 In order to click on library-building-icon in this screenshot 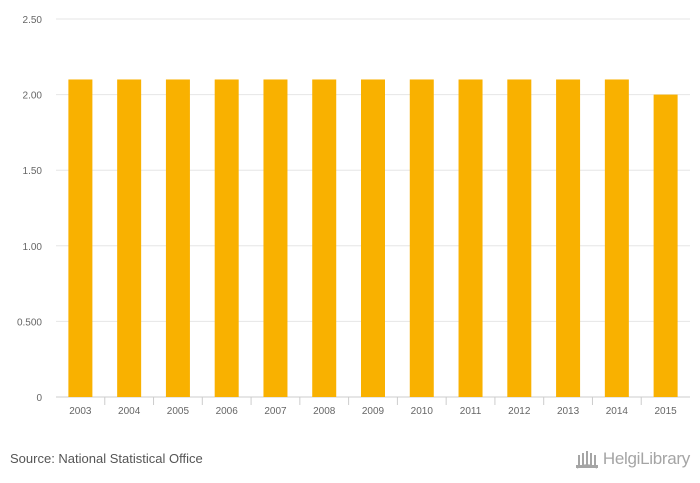, I will do `click(586, 460)`.